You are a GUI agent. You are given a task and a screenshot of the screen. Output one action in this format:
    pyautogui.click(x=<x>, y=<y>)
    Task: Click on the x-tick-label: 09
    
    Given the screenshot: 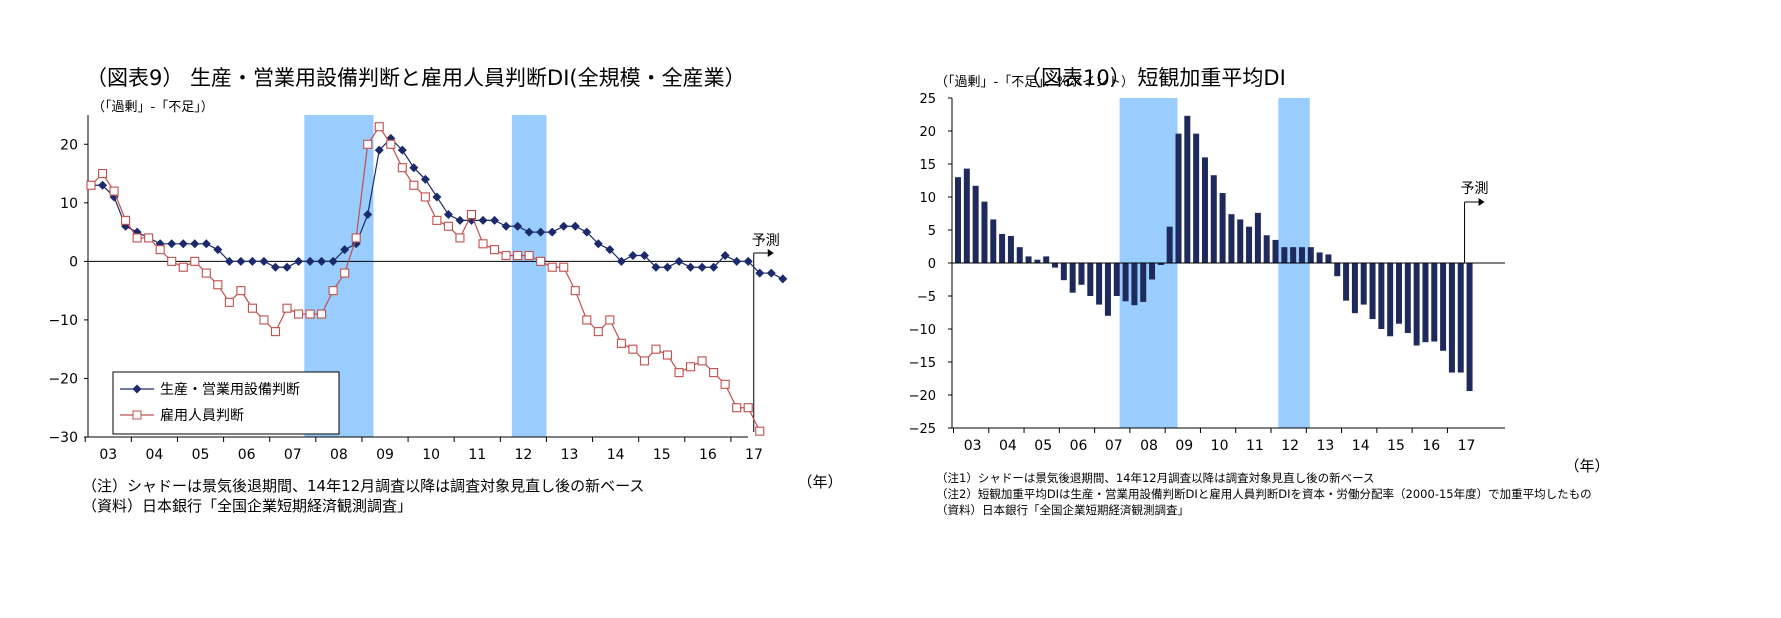 What is the action you would take?
    pyautogui.click(x=385, y=455)
    